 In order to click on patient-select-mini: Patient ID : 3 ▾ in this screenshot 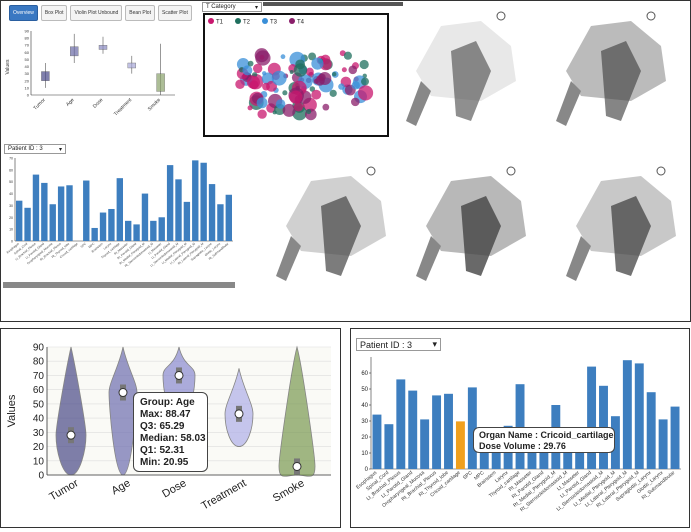, I will do `click(35, 149)`.